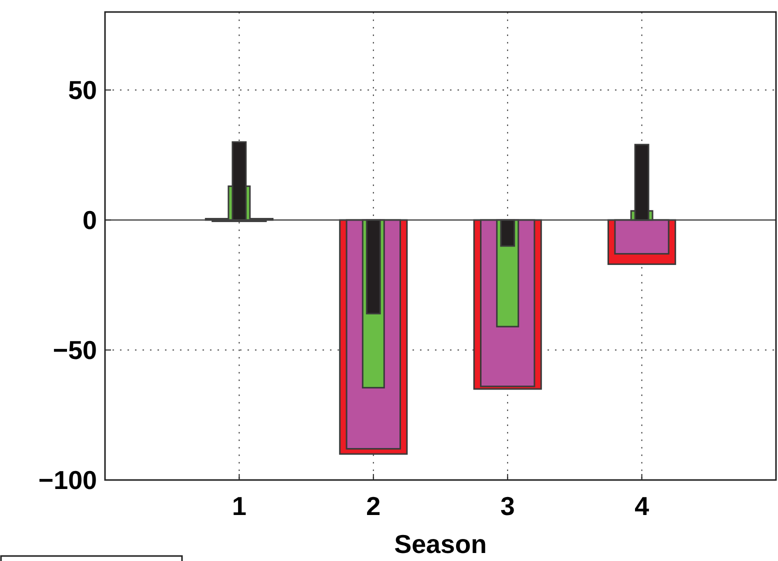  What do you see at coordinates (239, 506) in the screenshot?
I see `x-tick-label: 1` at bounding box center [239, 506].